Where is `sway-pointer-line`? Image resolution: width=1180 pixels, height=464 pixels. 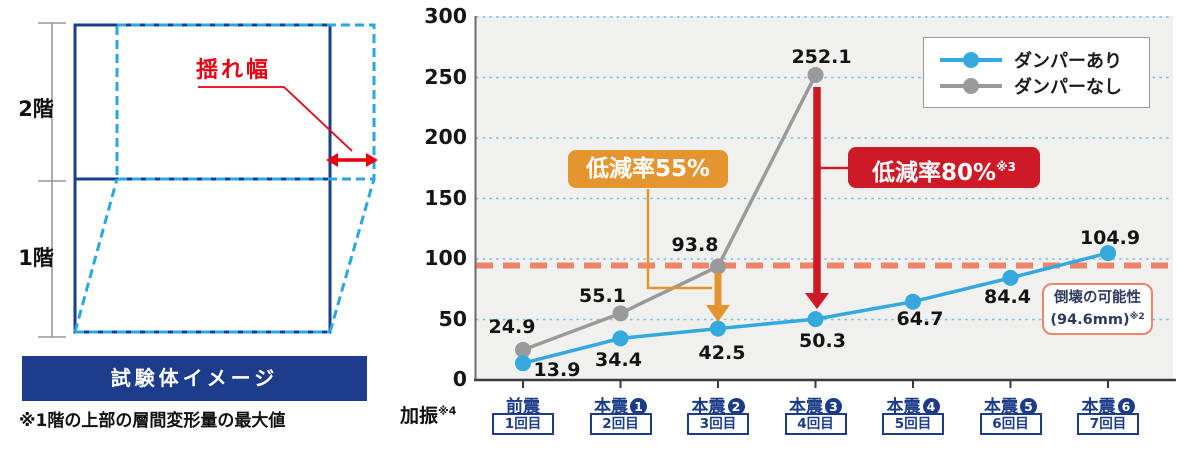 sway-pointer-line is located at coordinates (275, 119).